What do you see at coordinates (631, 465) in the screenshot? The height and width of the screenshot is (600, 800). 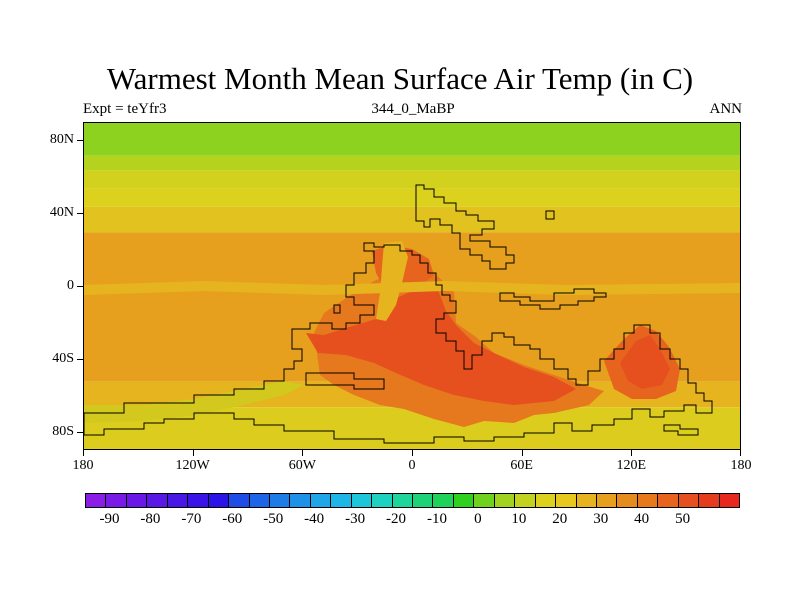 I see `lon-tick-label: 120E` at bounding box center [631, 465].